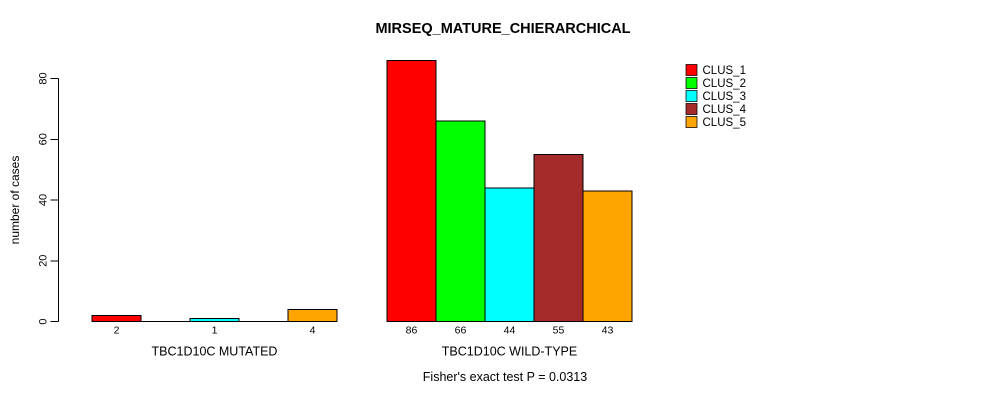  I want to click on legend-swatch-clus1, so click(691, 70).